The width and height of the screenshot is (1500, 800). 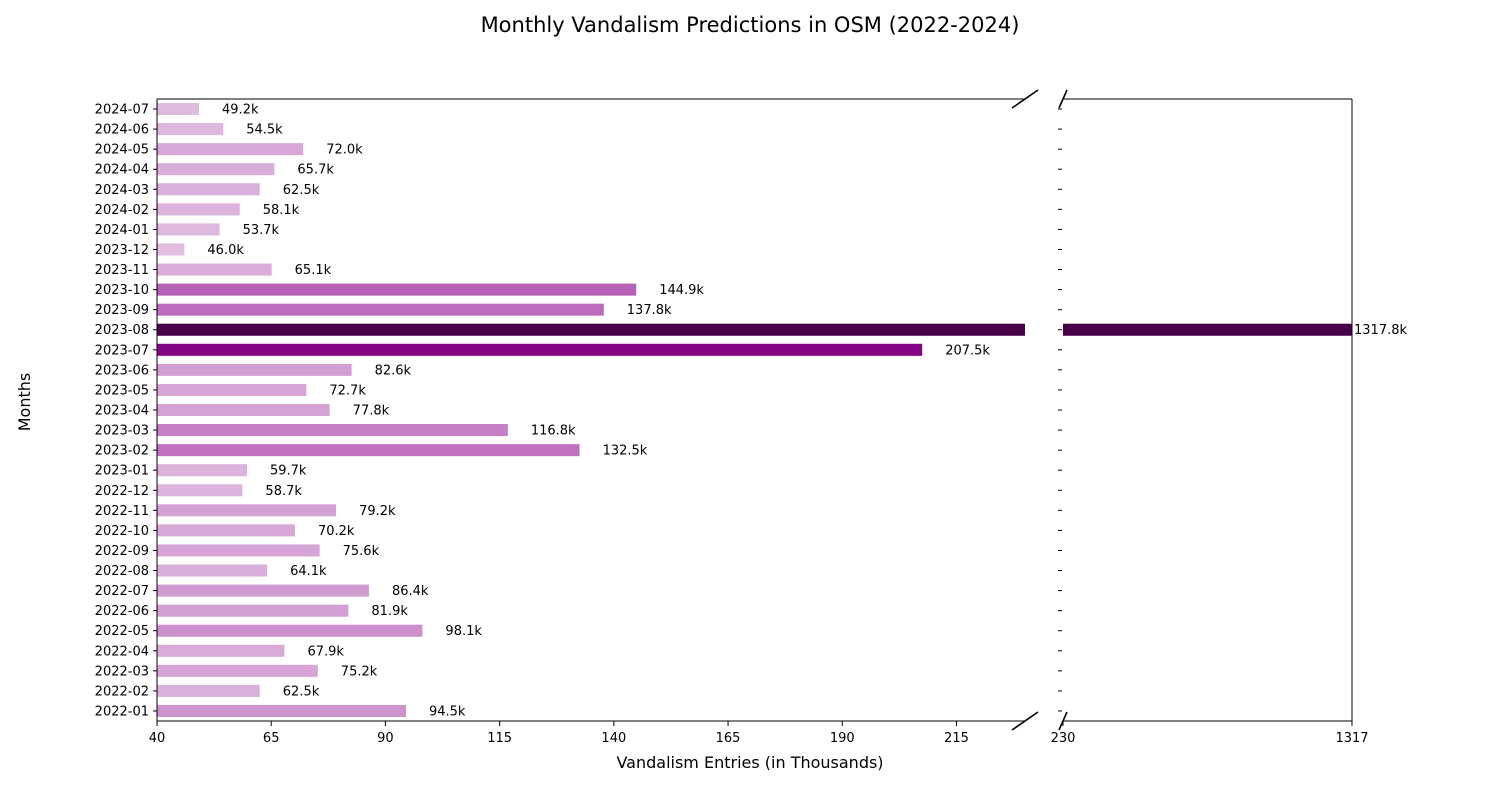 I want to click on y-tick-label: 2024-07, so click(x=122, y=110).